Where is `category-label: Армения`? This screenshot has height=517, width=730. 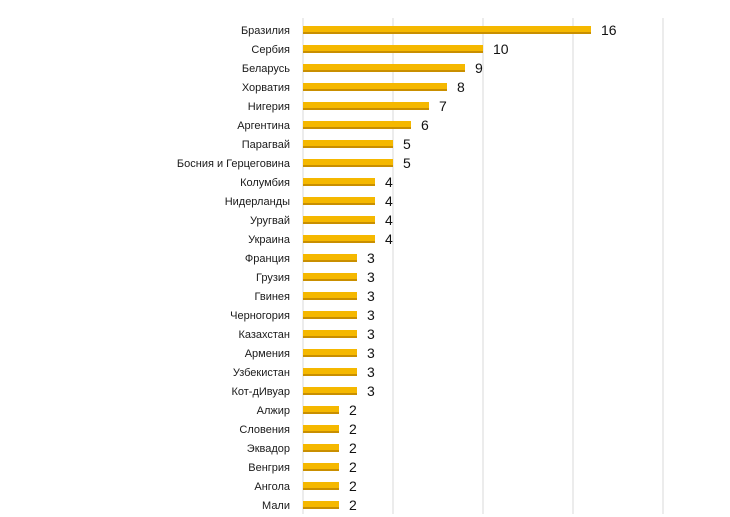 category-label: Армения is located at coordinates (267, 354).